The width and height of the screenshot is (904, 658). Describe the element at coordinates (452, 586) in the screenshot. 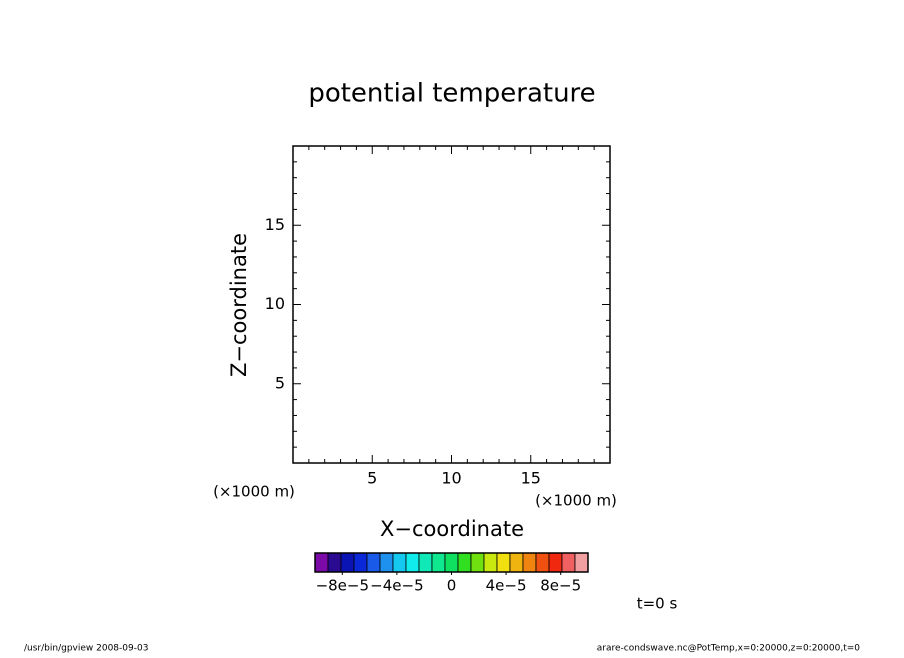

I see `colorbar-tick-label: 0` at that location.